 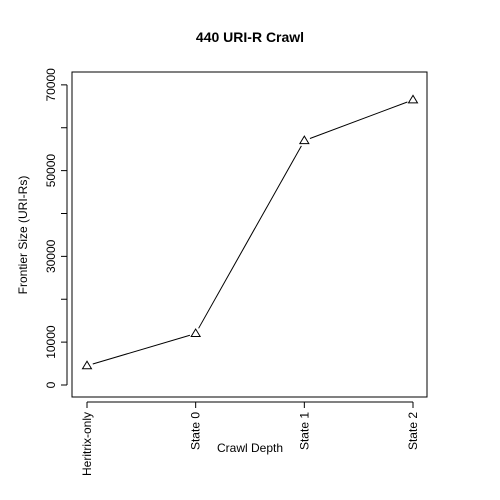 What do you see at coordinates (250, 438) in the screenshot?
I see `x-axis: Heritrix-only State 0 State 1 State 2` at bounding box center [250, 438].